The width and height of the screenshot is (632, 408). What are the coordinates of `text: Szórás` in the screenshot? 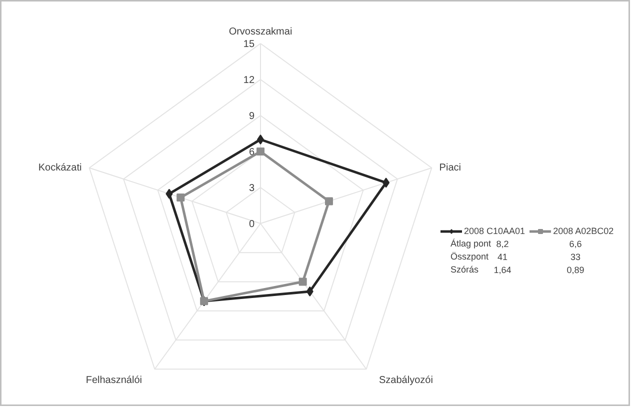 It's located at (465, 269).